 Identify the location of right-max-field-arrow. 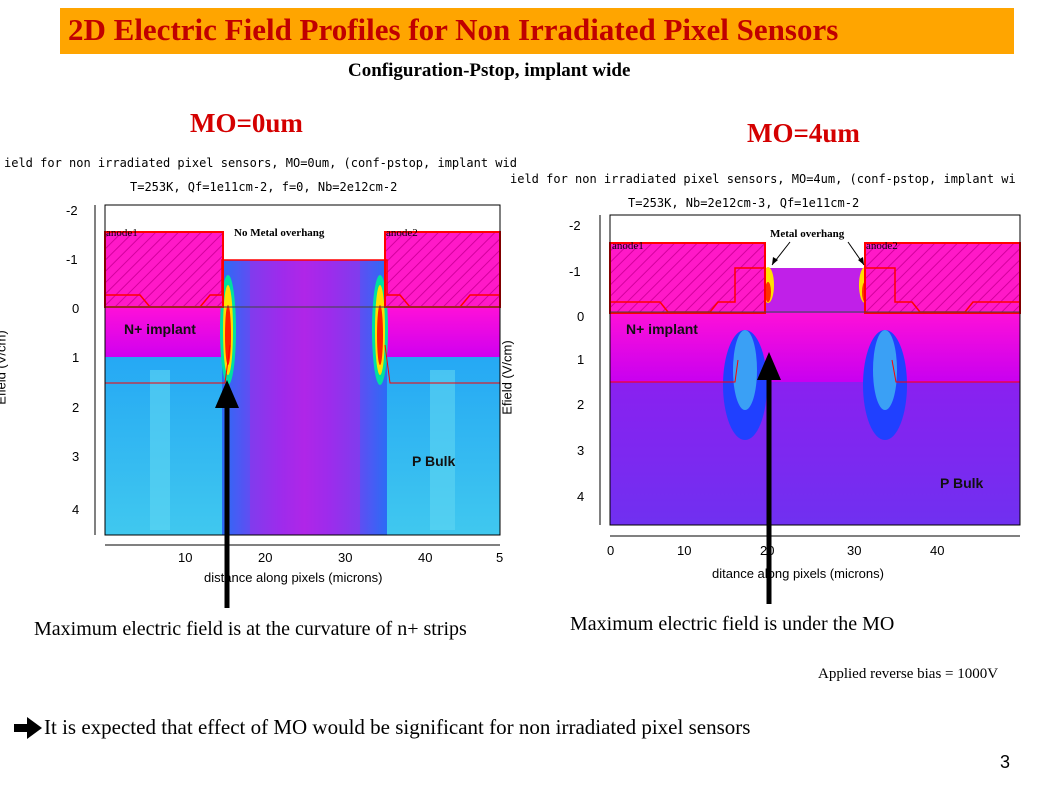
(769, 478).